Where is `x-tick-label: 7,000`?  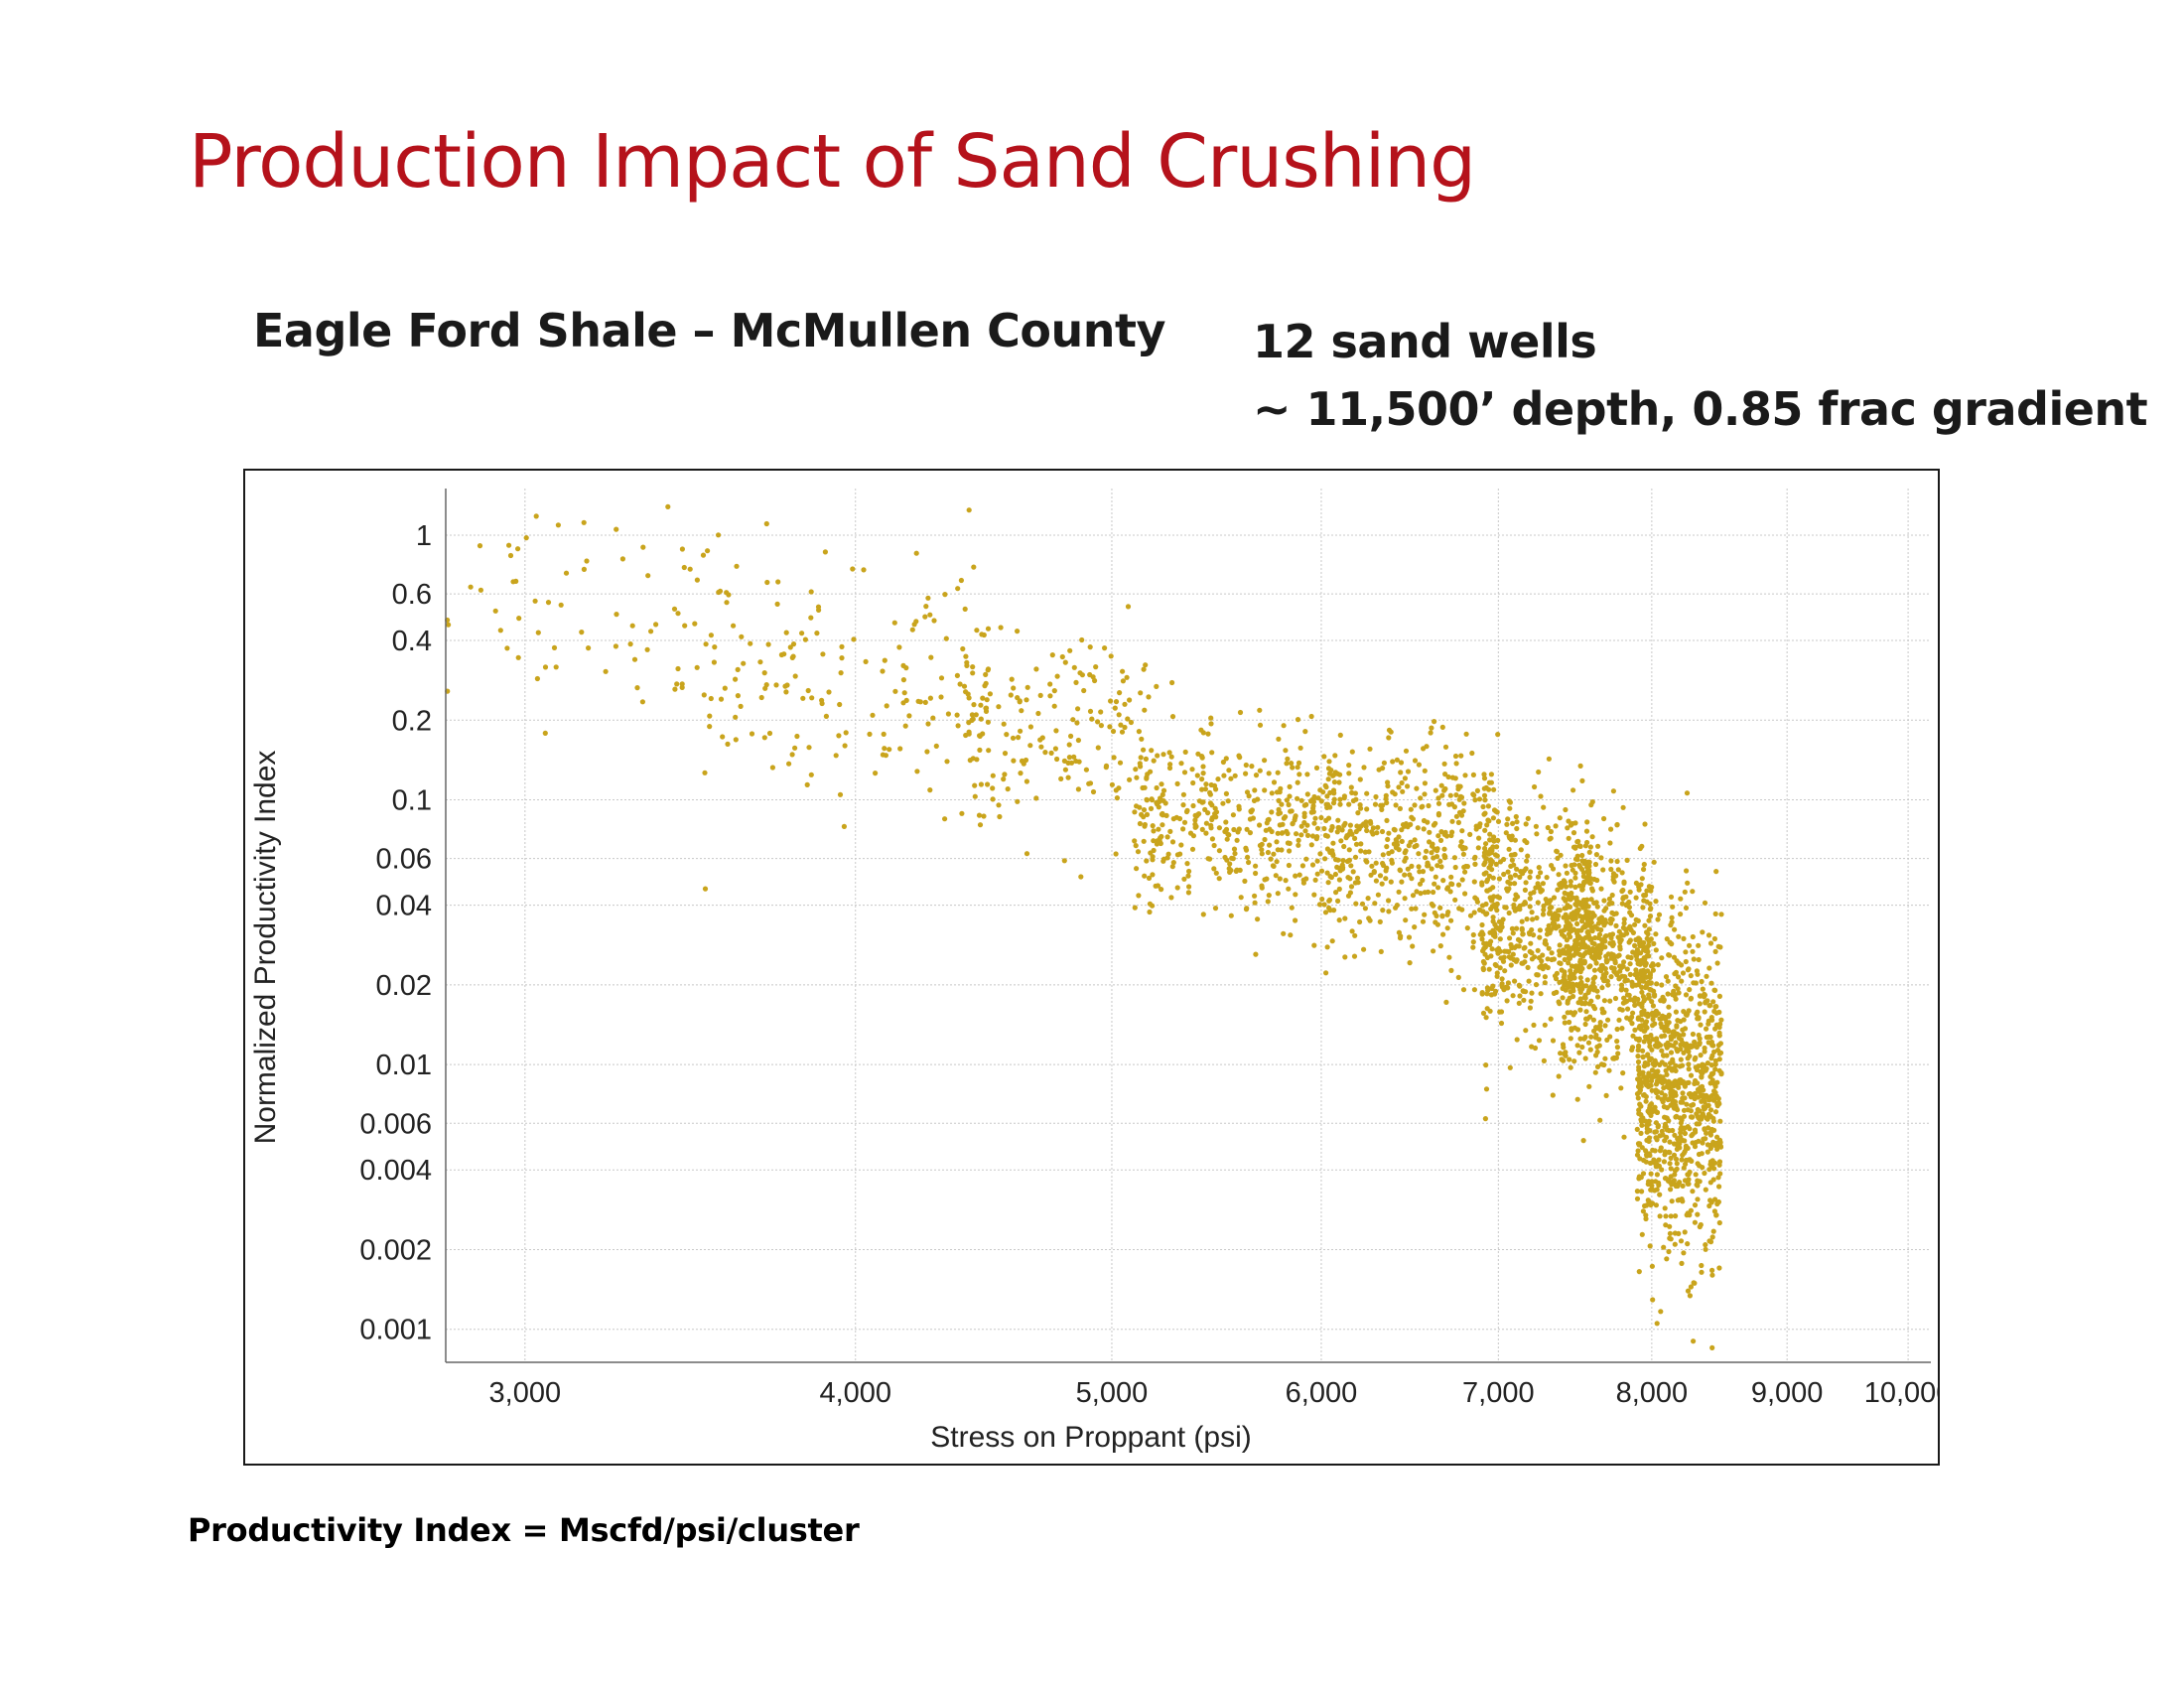 x-tick-label: 7,000 is located at coordinates (1498, 1393).